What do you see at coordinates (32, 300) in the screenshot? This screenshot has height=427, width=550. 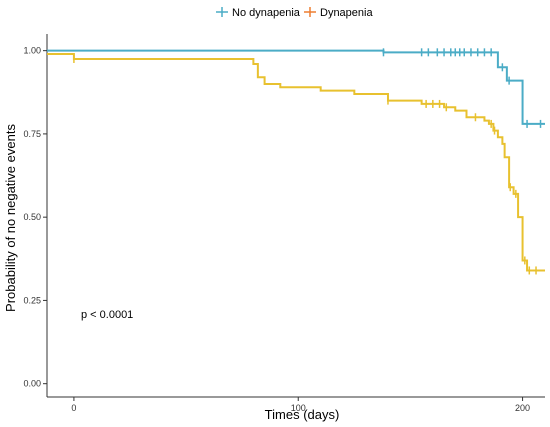 I see `y-tick-label: 0.25` at bounding box center [32, 300].